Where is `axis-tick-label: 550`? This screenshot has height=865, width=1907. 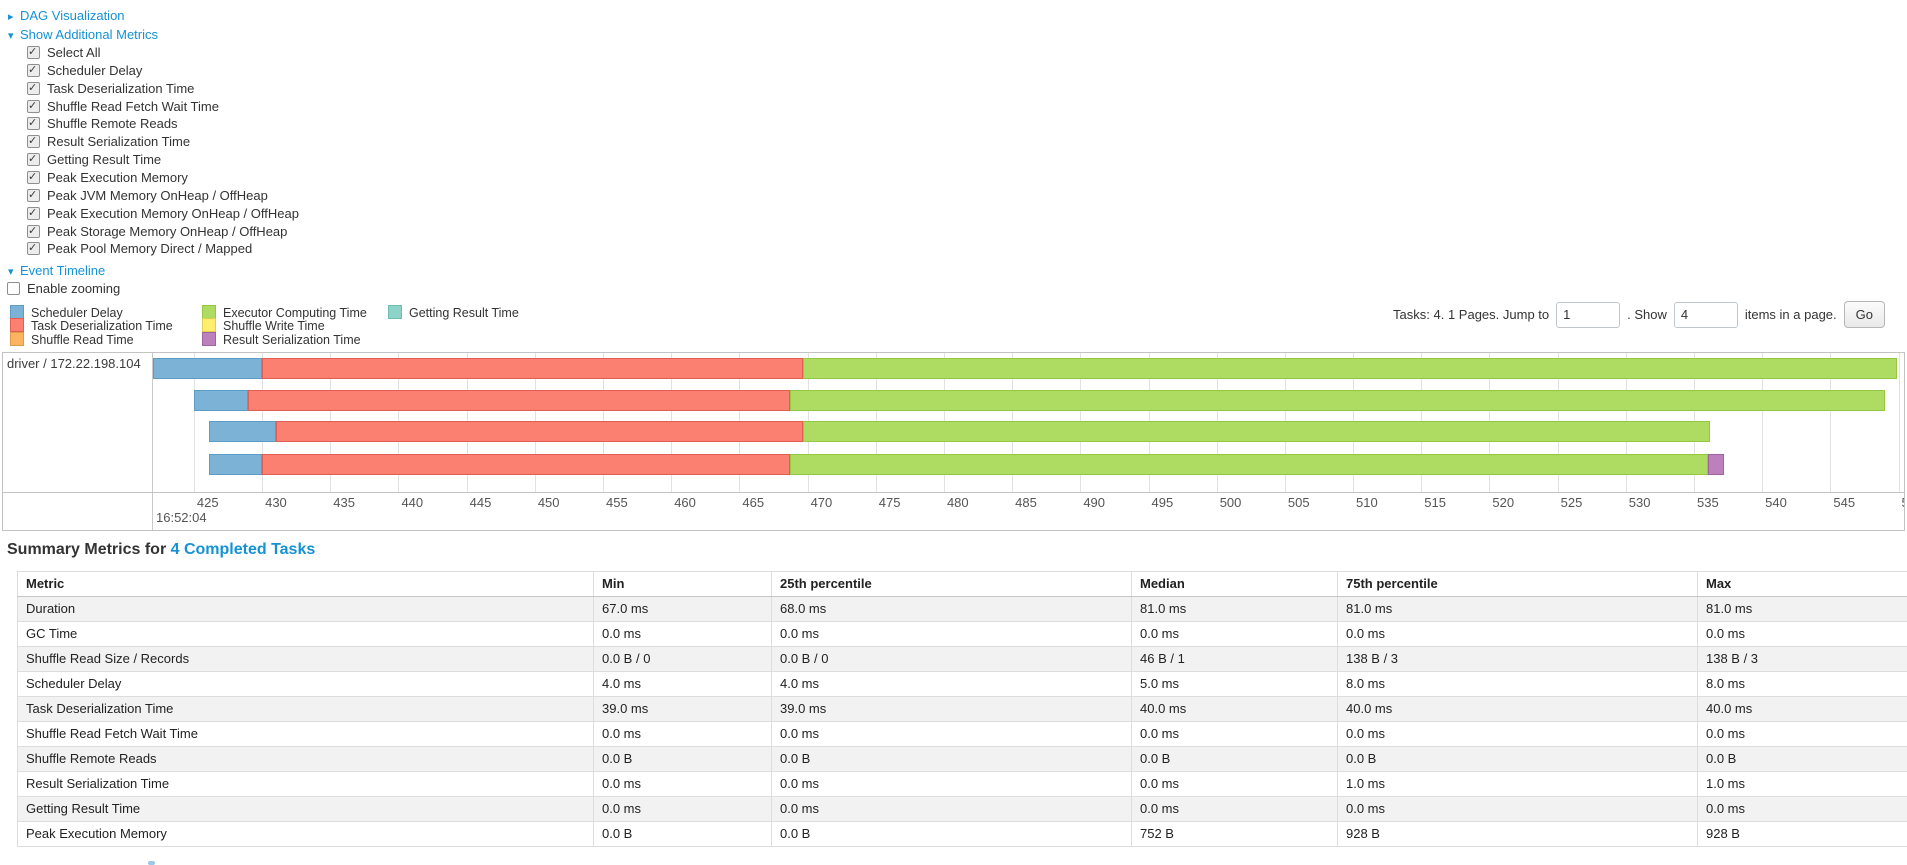
axis-tick-label: 550 is located at coordinates (1903, 502).